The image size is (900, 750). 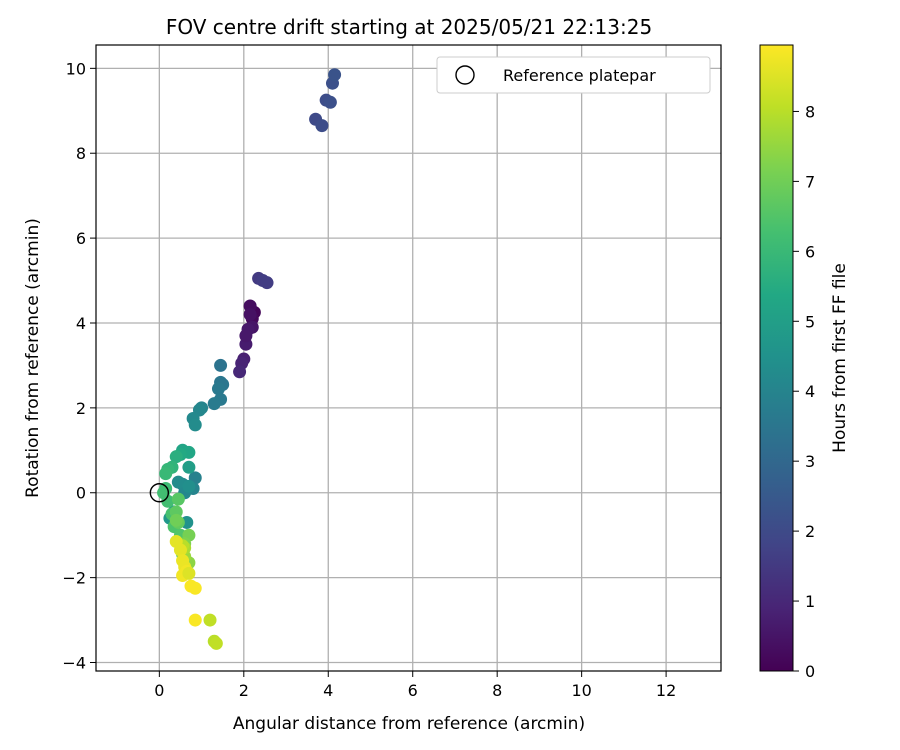 I want to click on colorbar-tick-label: 2, so click(x=810, y=531).